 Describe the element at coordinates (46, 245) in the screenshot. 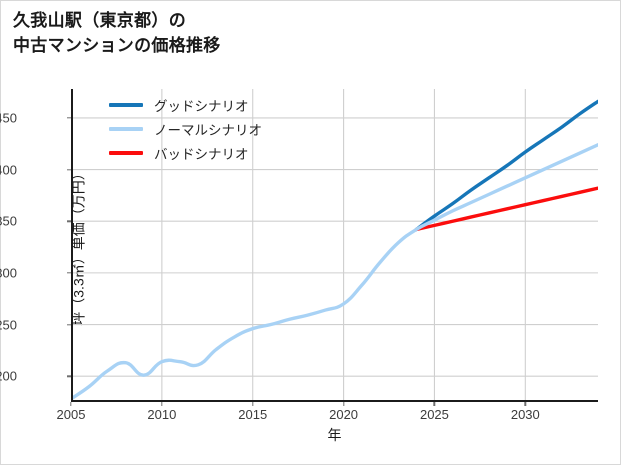

I see `y-axis-label-container: 坪（3.3㎡）単価（万円）` at that location.